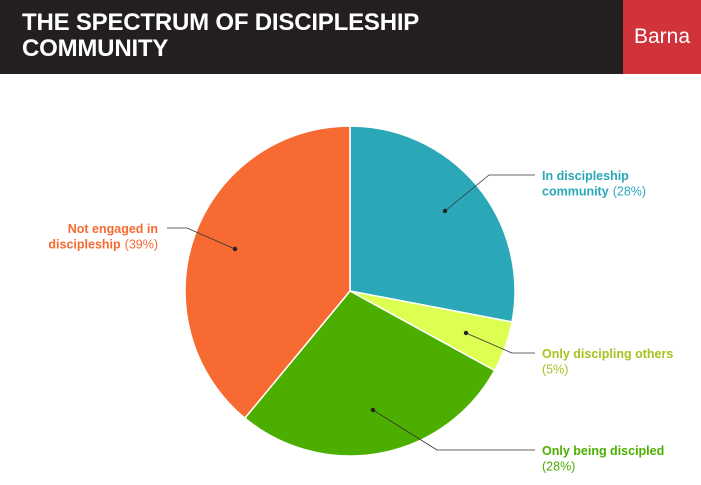  What do you see at coordinates (575, 192) in the screenshot?
I see `slice-label-0-line-1: community` at bounding box center [575, 192].